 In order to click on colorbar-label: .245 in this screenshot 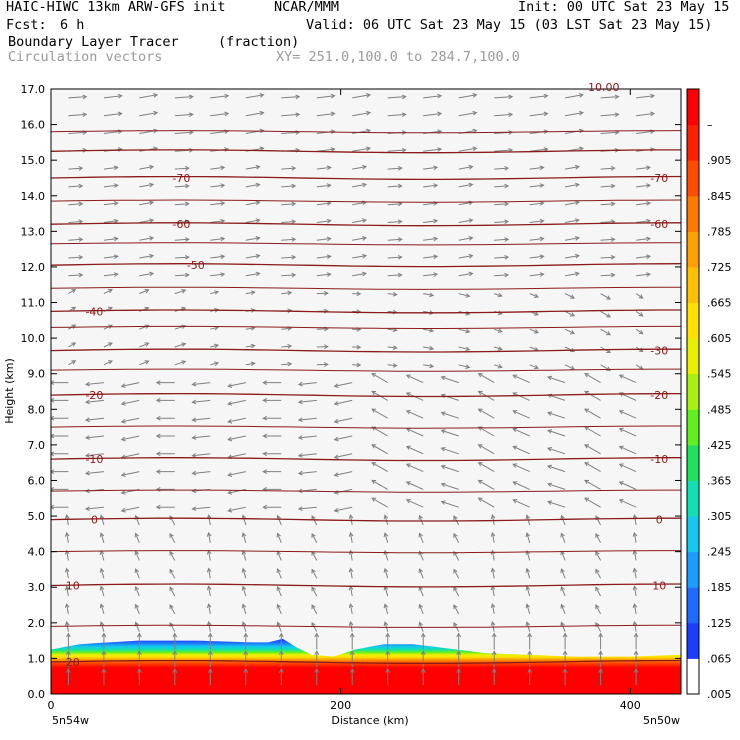, I will do `click(719, 552)`.